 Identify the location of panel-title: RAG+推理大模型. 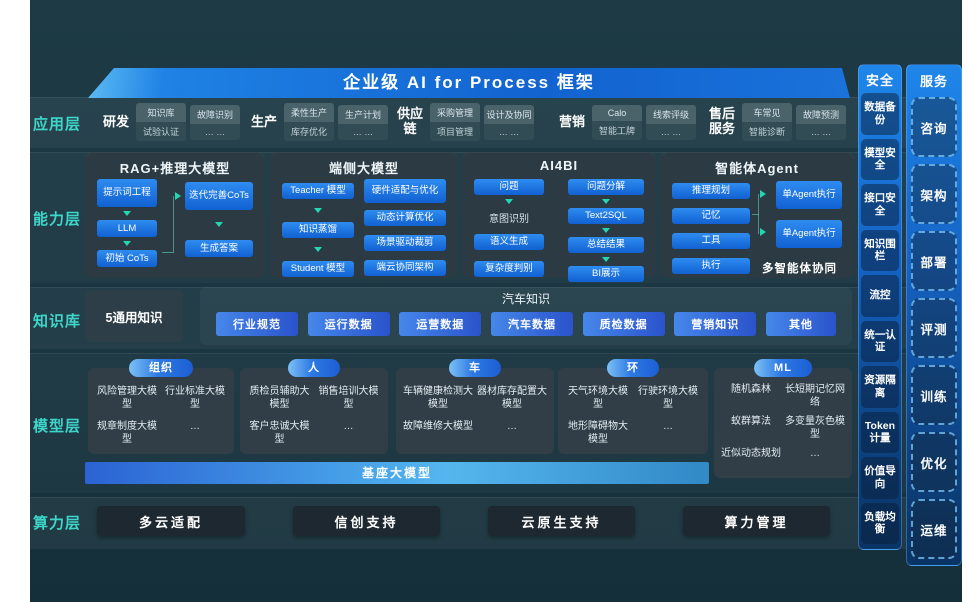
(175, 168).